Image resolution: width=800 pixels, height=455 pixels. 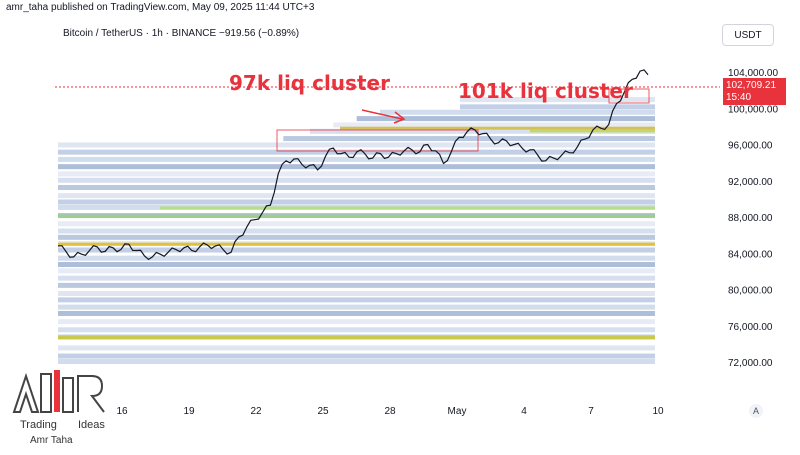 What do you see at coordinates (658, 411) in the screenshot?
I see `x-tick-label: 10` at bounding box center [658, 411].